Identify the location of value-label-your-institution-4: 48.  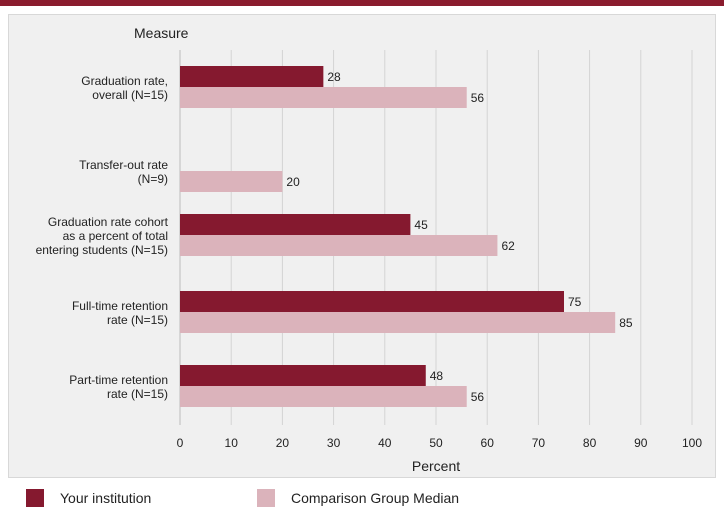
(437, 376).